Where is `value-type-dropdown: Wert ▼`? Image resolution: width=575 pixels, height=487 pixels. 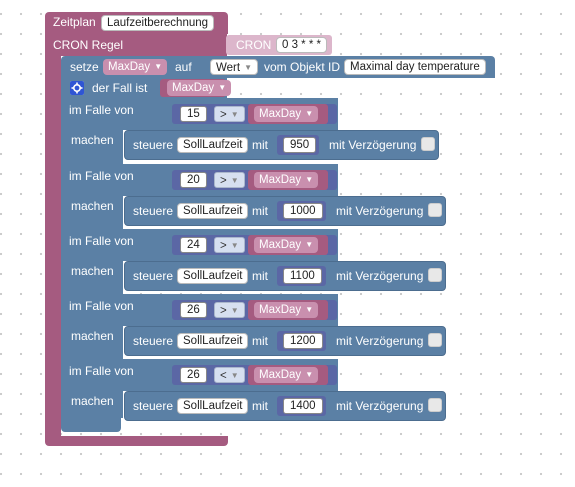
value-type-dropdown: Wert ▼ is located at coordinates (234, 67).